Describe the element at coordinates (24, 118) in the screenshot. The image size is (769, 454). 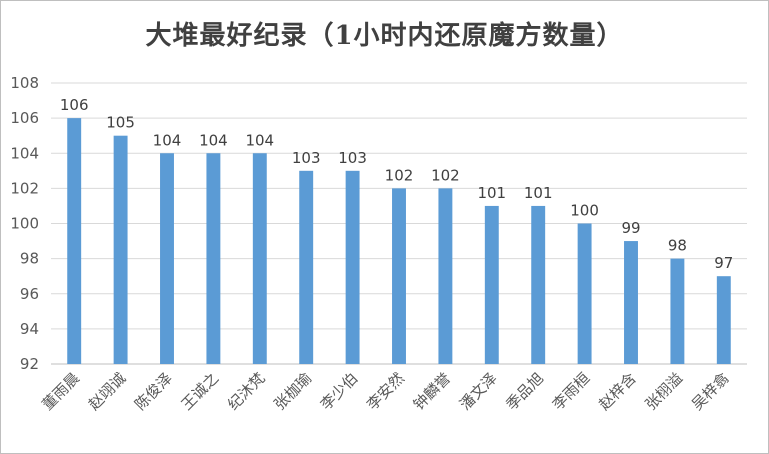
I see `y-tick-label: 106` at that location.